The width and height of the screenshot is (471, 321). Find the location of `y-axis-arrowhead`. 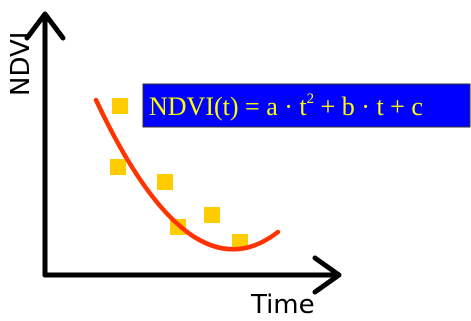

y-axis-arrowhead is located at coordinates (45, 26).